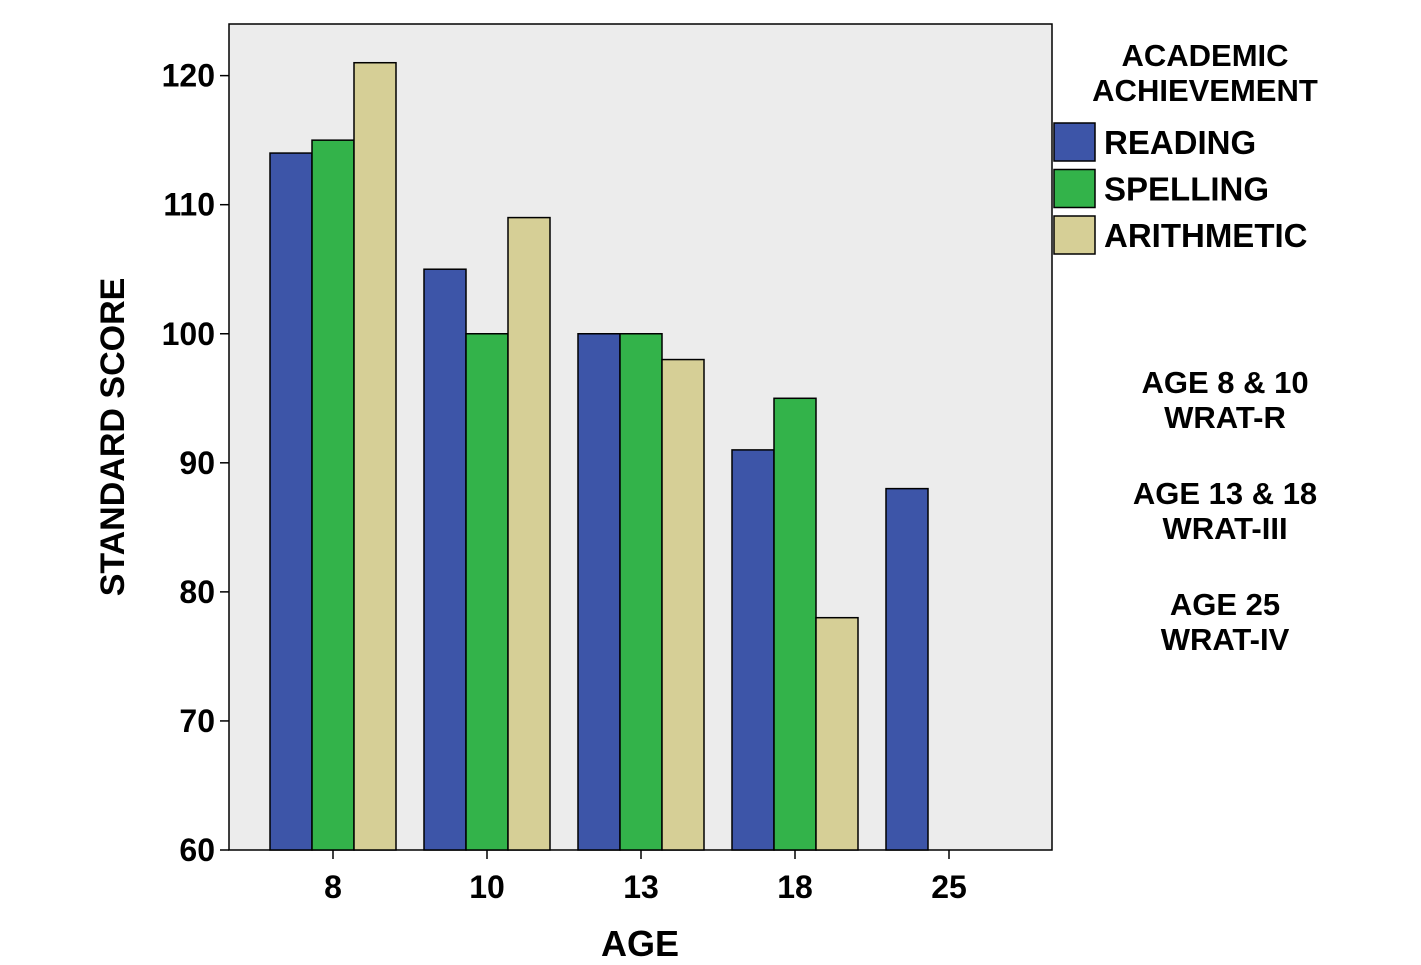 The image size is (1421, 965). I want to click on legend-swatch-spelling, so click(1074, 188).